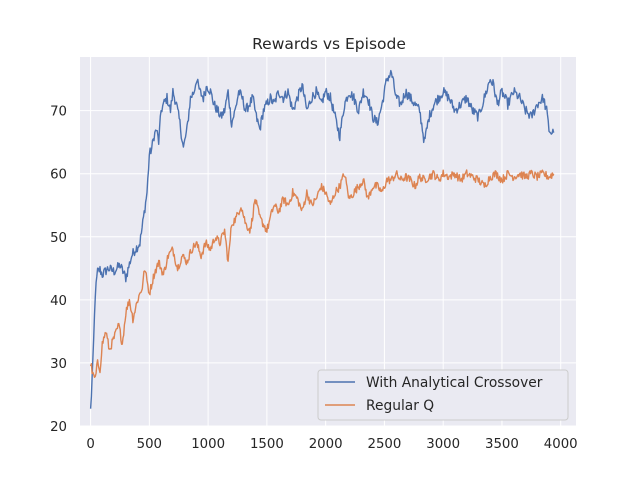  What do you see at coordinates (58, 175) in the screenshot?
I see `y-tick-label: 60` at bounding box center [58, 175].